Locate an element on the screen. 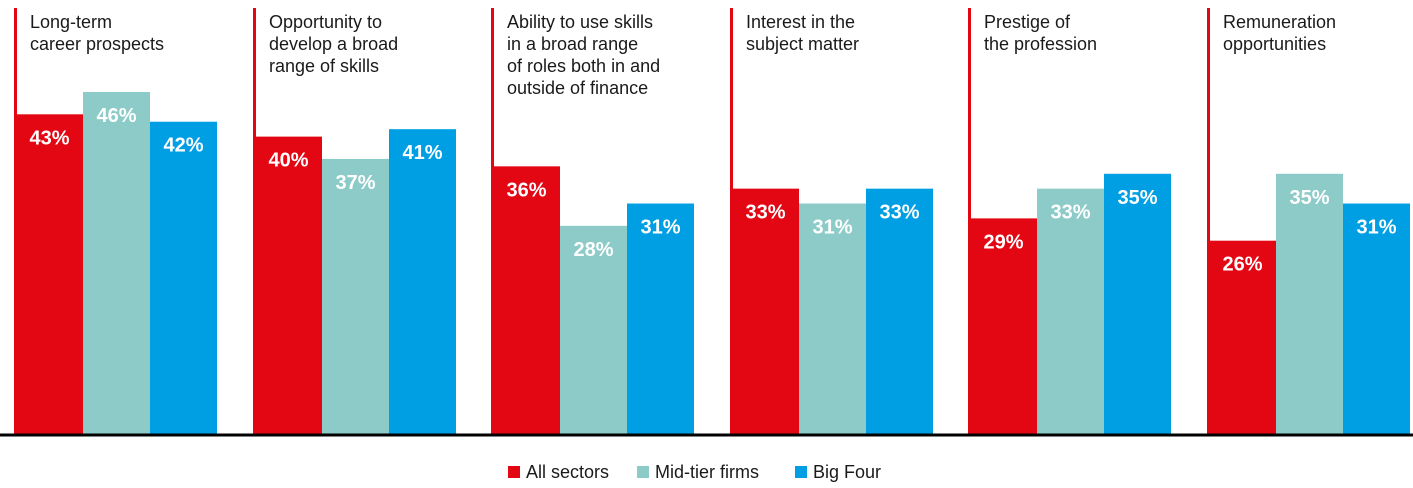 This screenshot has width=1413, height=488. bar-value-label: 37% is located at coordinates (355, 183).